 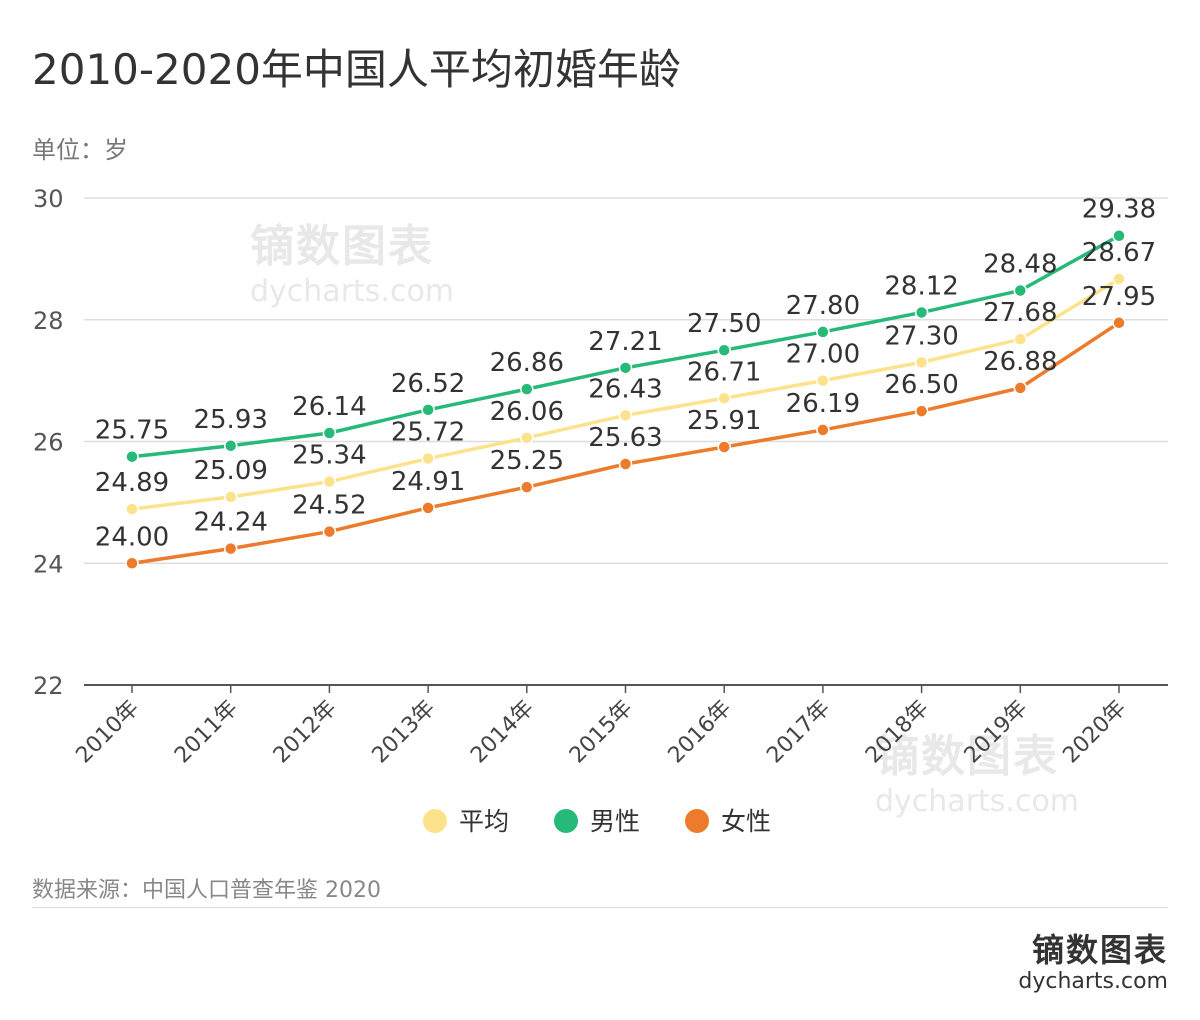 I want to click on x-tick-label: 2017年, so click(x=798, y=732).